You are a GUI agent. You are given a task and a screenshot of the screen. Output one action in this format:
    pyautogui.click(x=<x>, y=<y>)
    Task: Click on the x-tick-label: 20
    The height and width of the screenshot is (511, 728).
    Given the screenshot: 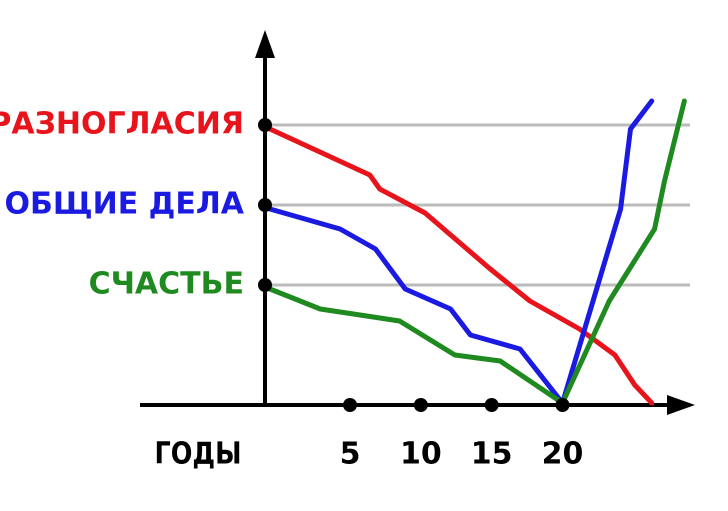 What is the action you would take?
    pyautogui.click(x=563, y=454)
    